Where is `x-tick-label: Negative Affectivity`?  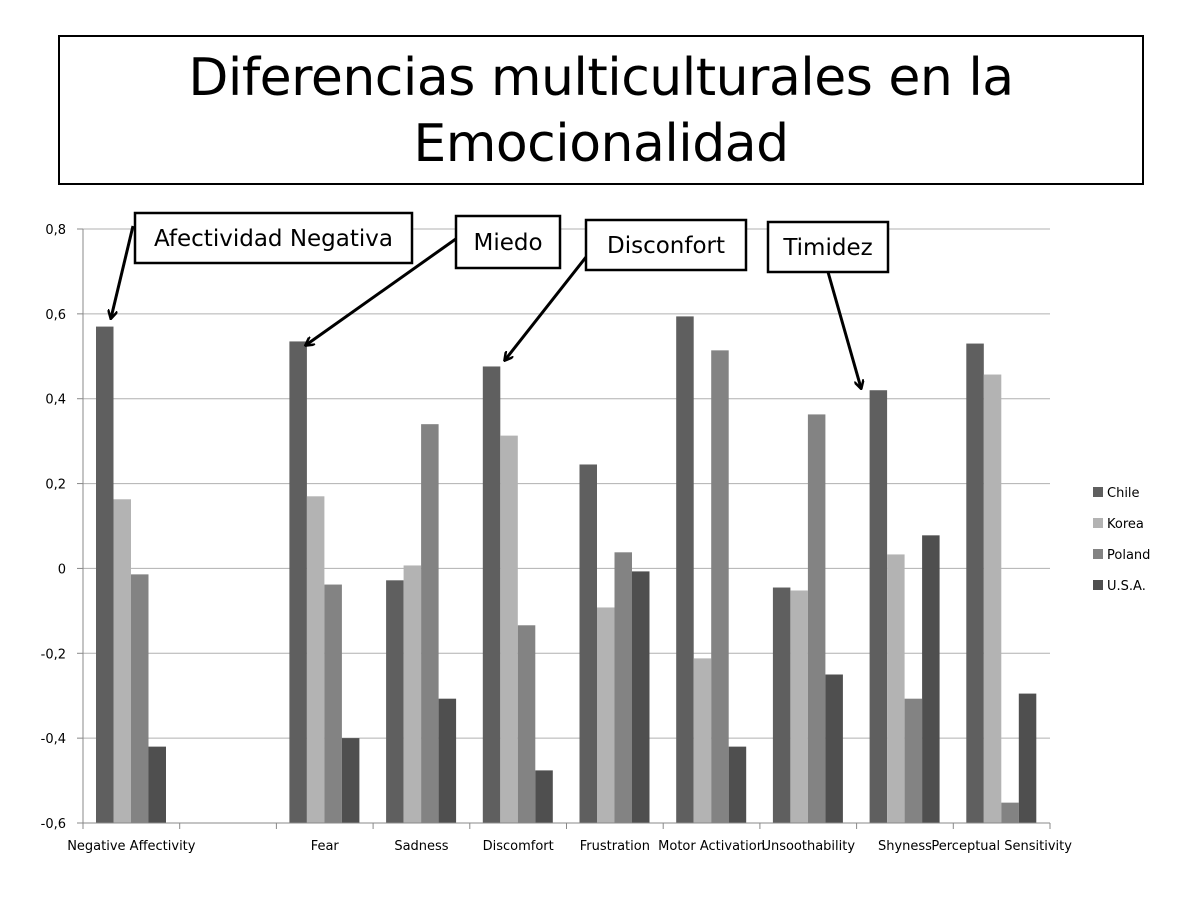 x-tick-label: Negative Affectivity is located at coordinates (131, 846).